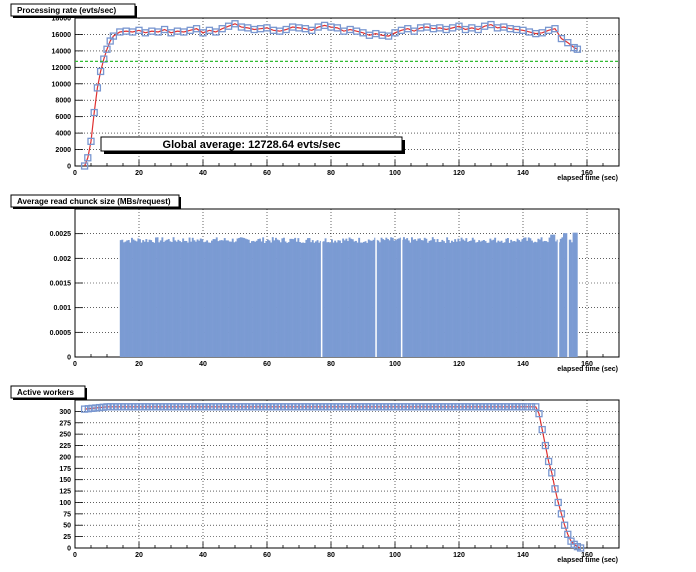 This screenshot has width=696, height=572. I want to click on y-tick-label: 0, so click(69, 167).